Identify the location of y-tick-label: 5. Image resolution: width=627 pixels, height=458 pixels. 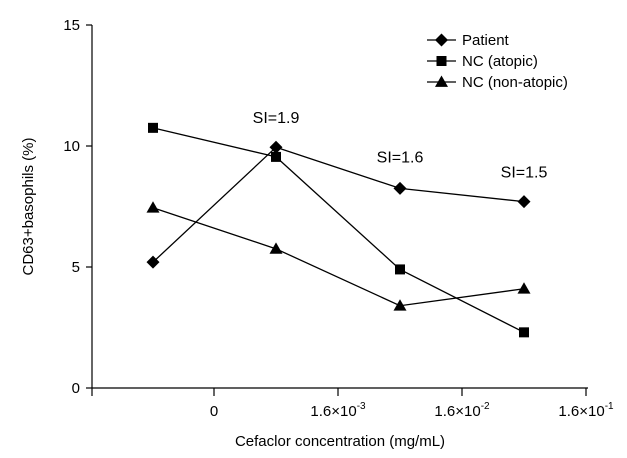
(76, 267).